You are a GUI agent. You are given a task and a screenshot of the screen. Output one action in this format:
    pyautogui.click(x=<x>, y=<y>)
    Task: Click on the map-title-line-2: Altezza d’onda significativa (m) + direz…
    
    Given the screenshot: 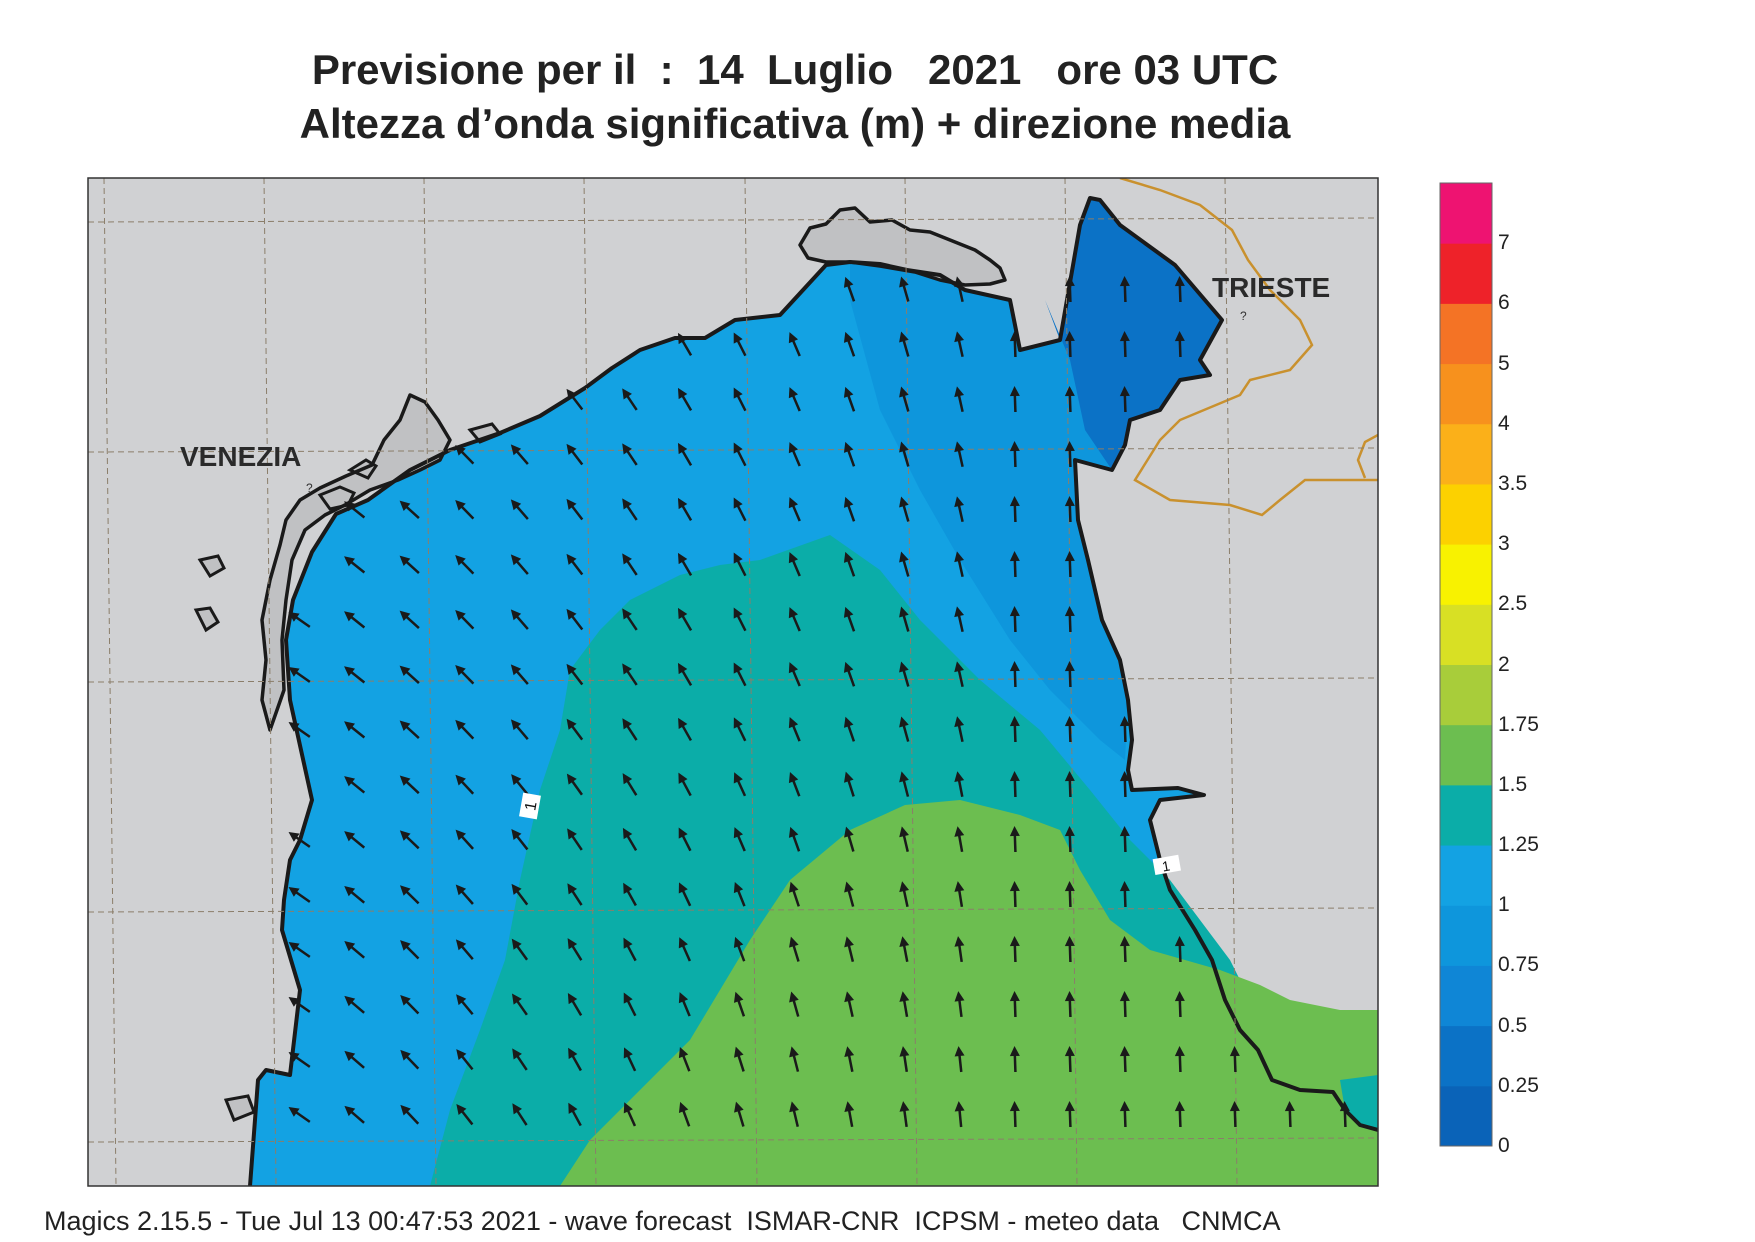 What is the action you would take?
    pyautogui.click(x=795, y=123)
    